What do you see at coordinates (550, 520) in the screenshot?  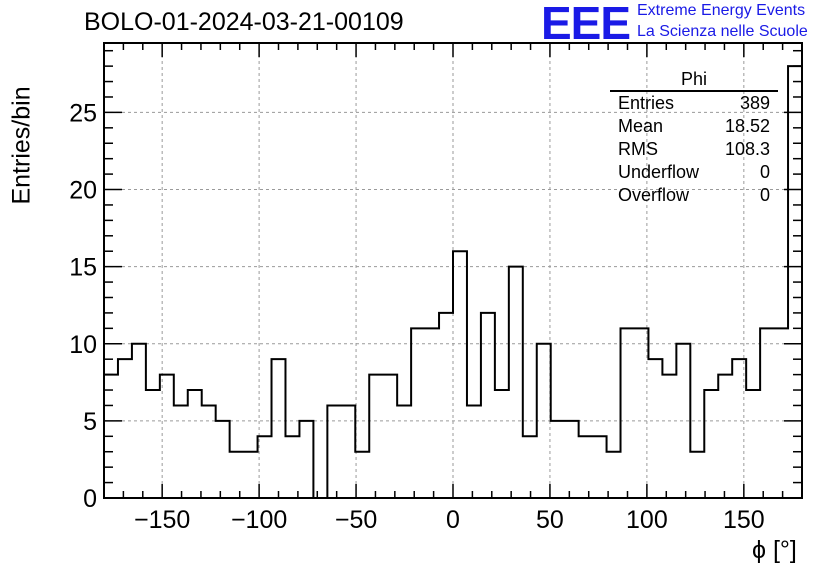 I see `x-tick-label: 50` at bounding box center [550, 520].